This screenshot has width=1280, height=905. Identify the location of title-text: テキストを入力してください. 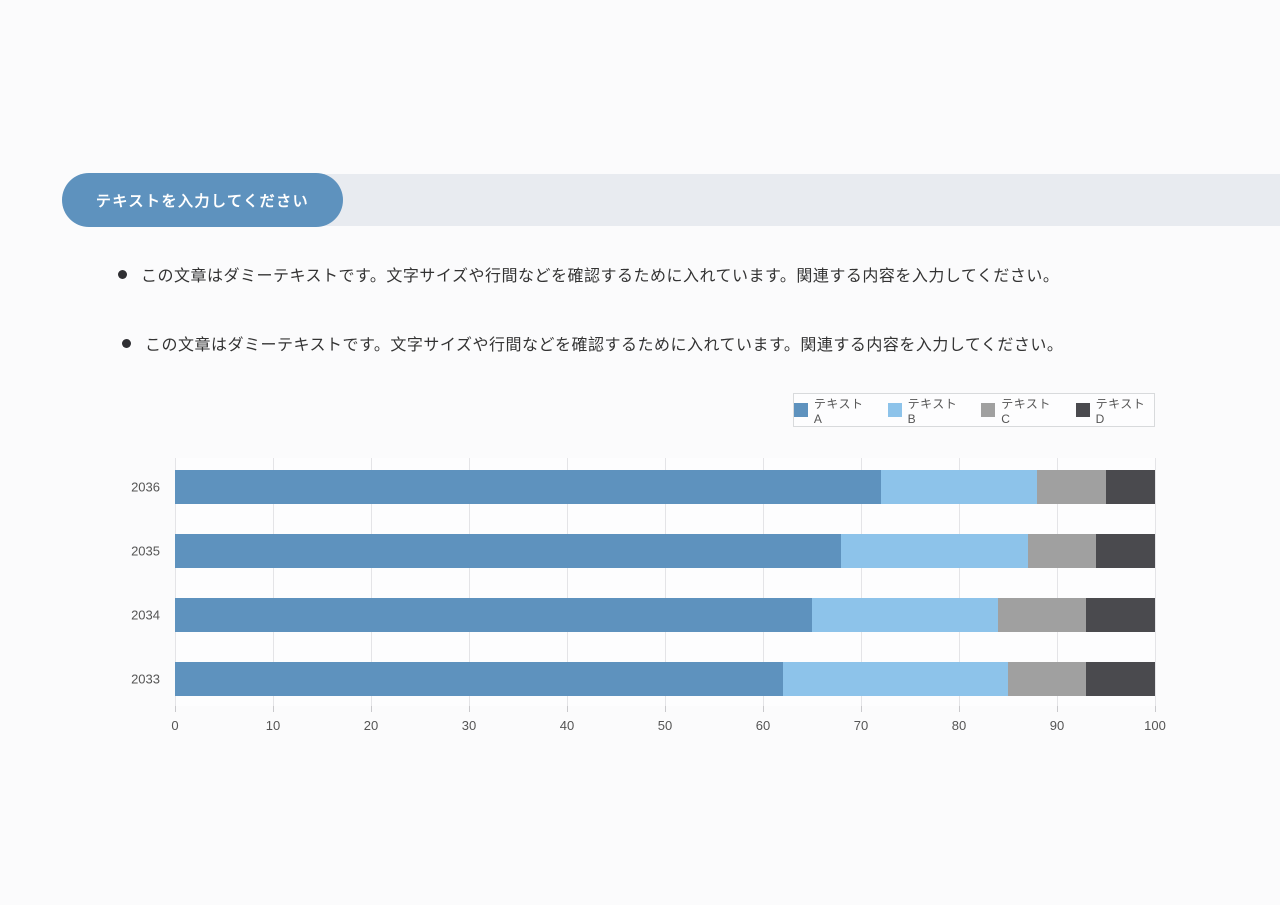
(202, 201).